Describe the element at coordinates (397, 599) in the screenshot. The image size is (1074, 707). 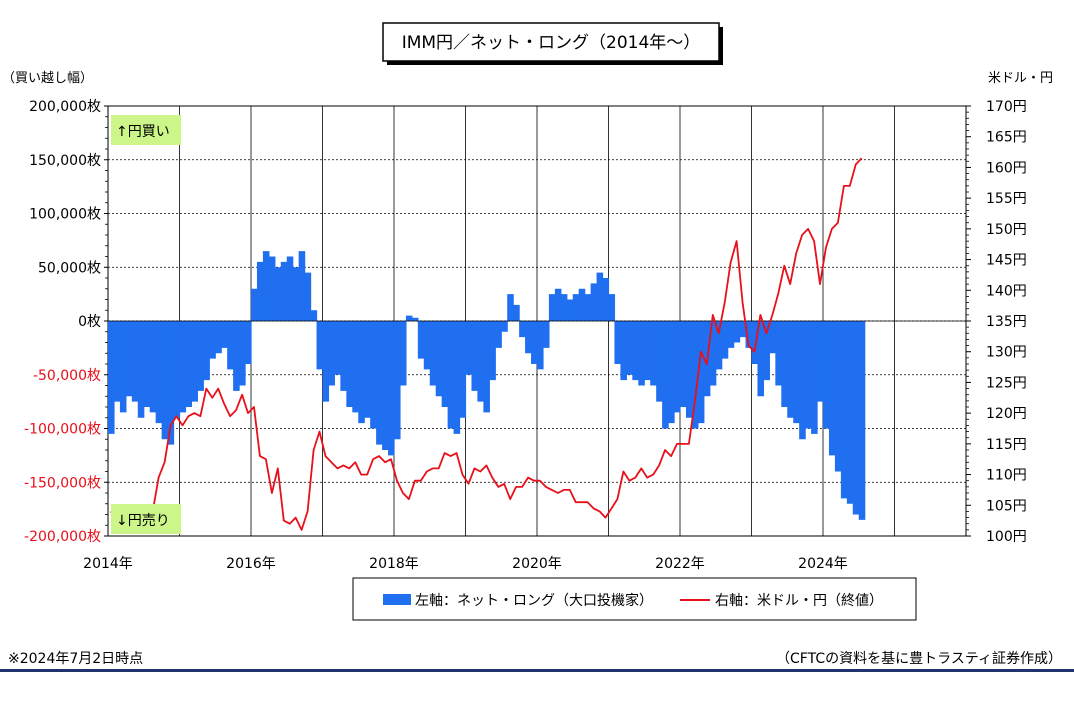
I see `legend-bar-swatch` at that location.